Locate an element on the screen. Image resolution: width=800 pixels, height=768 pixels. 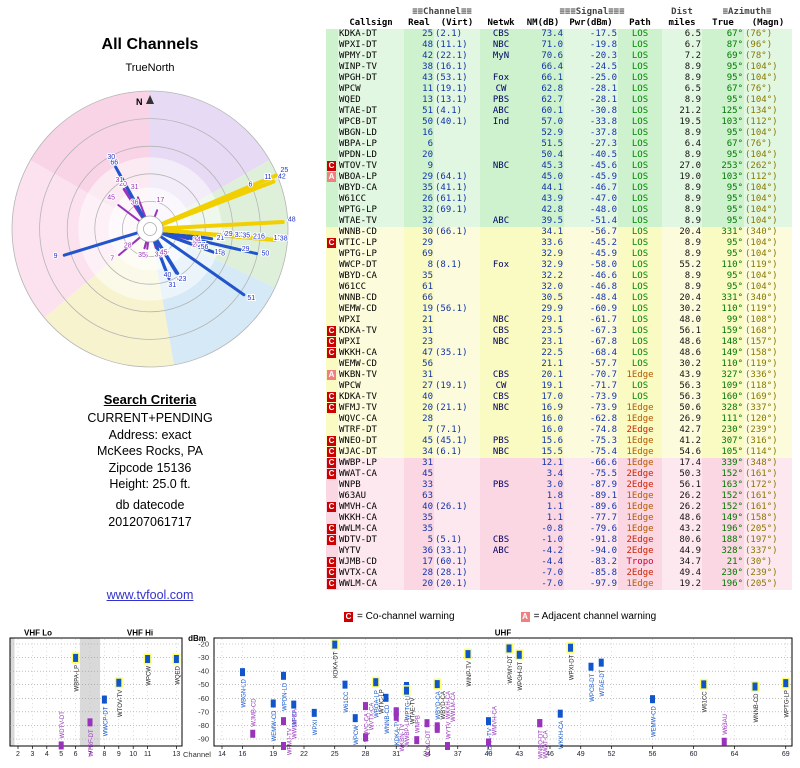
cell-power: -73.9 is located at coordinates (591, 397).